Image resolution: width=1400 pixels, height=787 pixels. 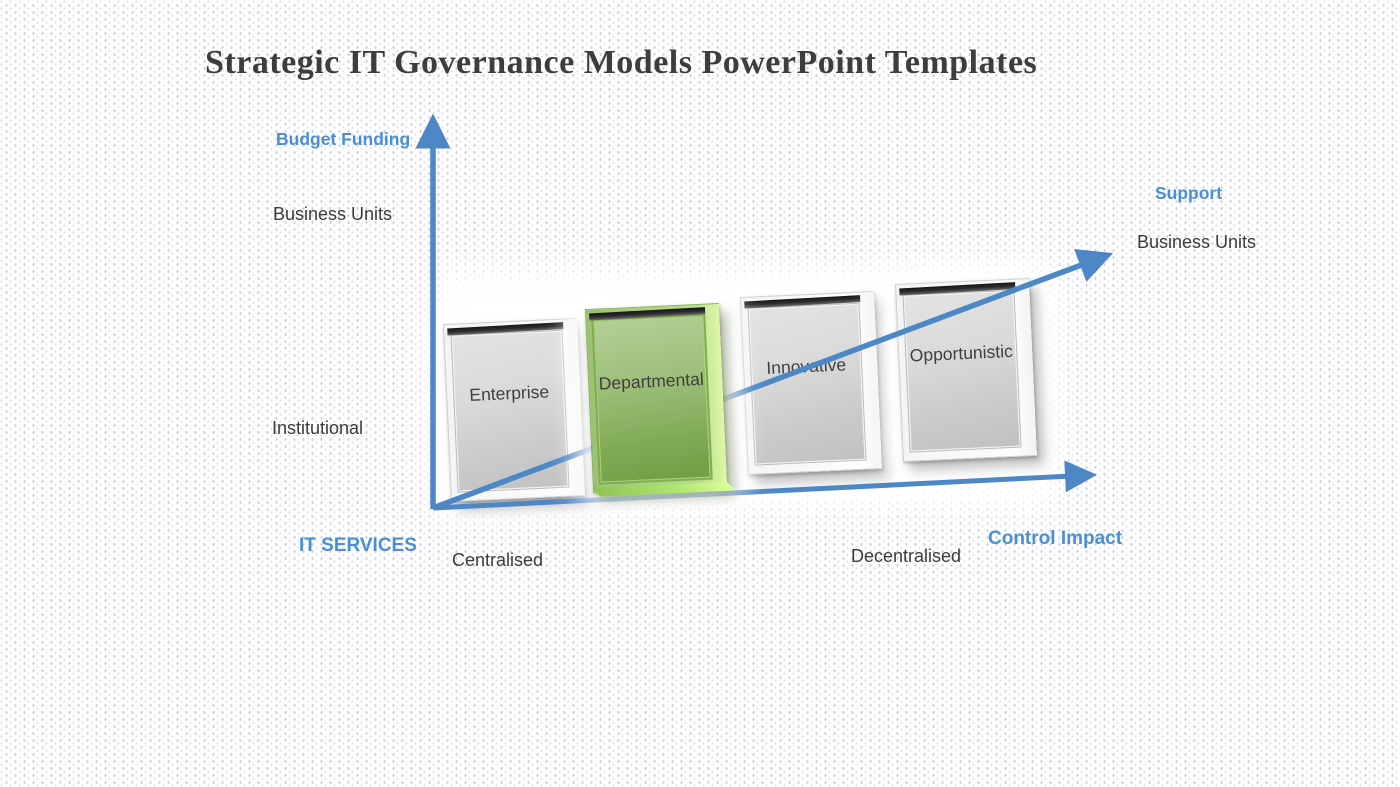 What do you see at coordinates (651, 381) in the screenshot?
I see `panel-label: Departmental` at bounding box center [651, 381].